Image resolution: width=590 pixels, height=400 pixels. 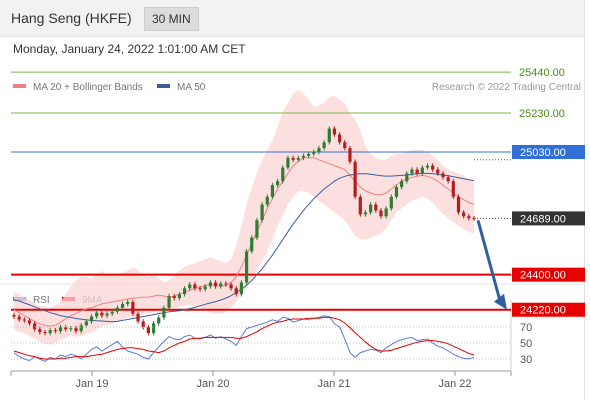 What do you see at coordinates (171, 19) in the screenshot?
I see `timeframe-button: 30 MIN` at bounding box center [171, 19].